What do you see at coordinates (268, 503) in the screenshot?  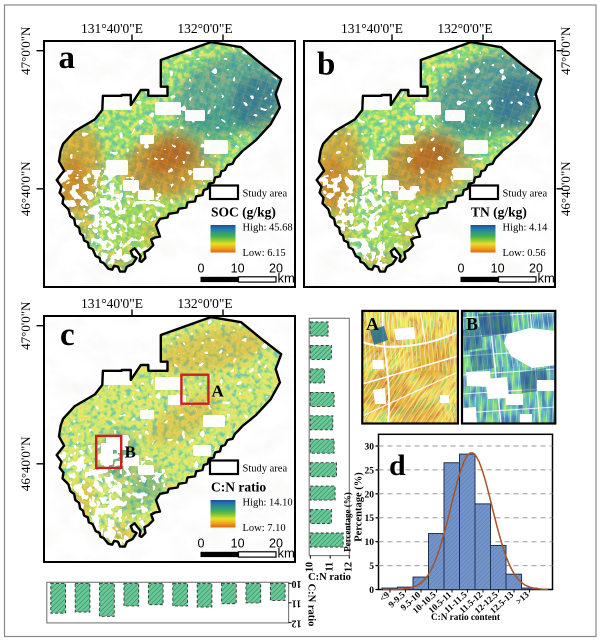 I see `svg-text: High: 14.10` at bounding box center [268, 503].